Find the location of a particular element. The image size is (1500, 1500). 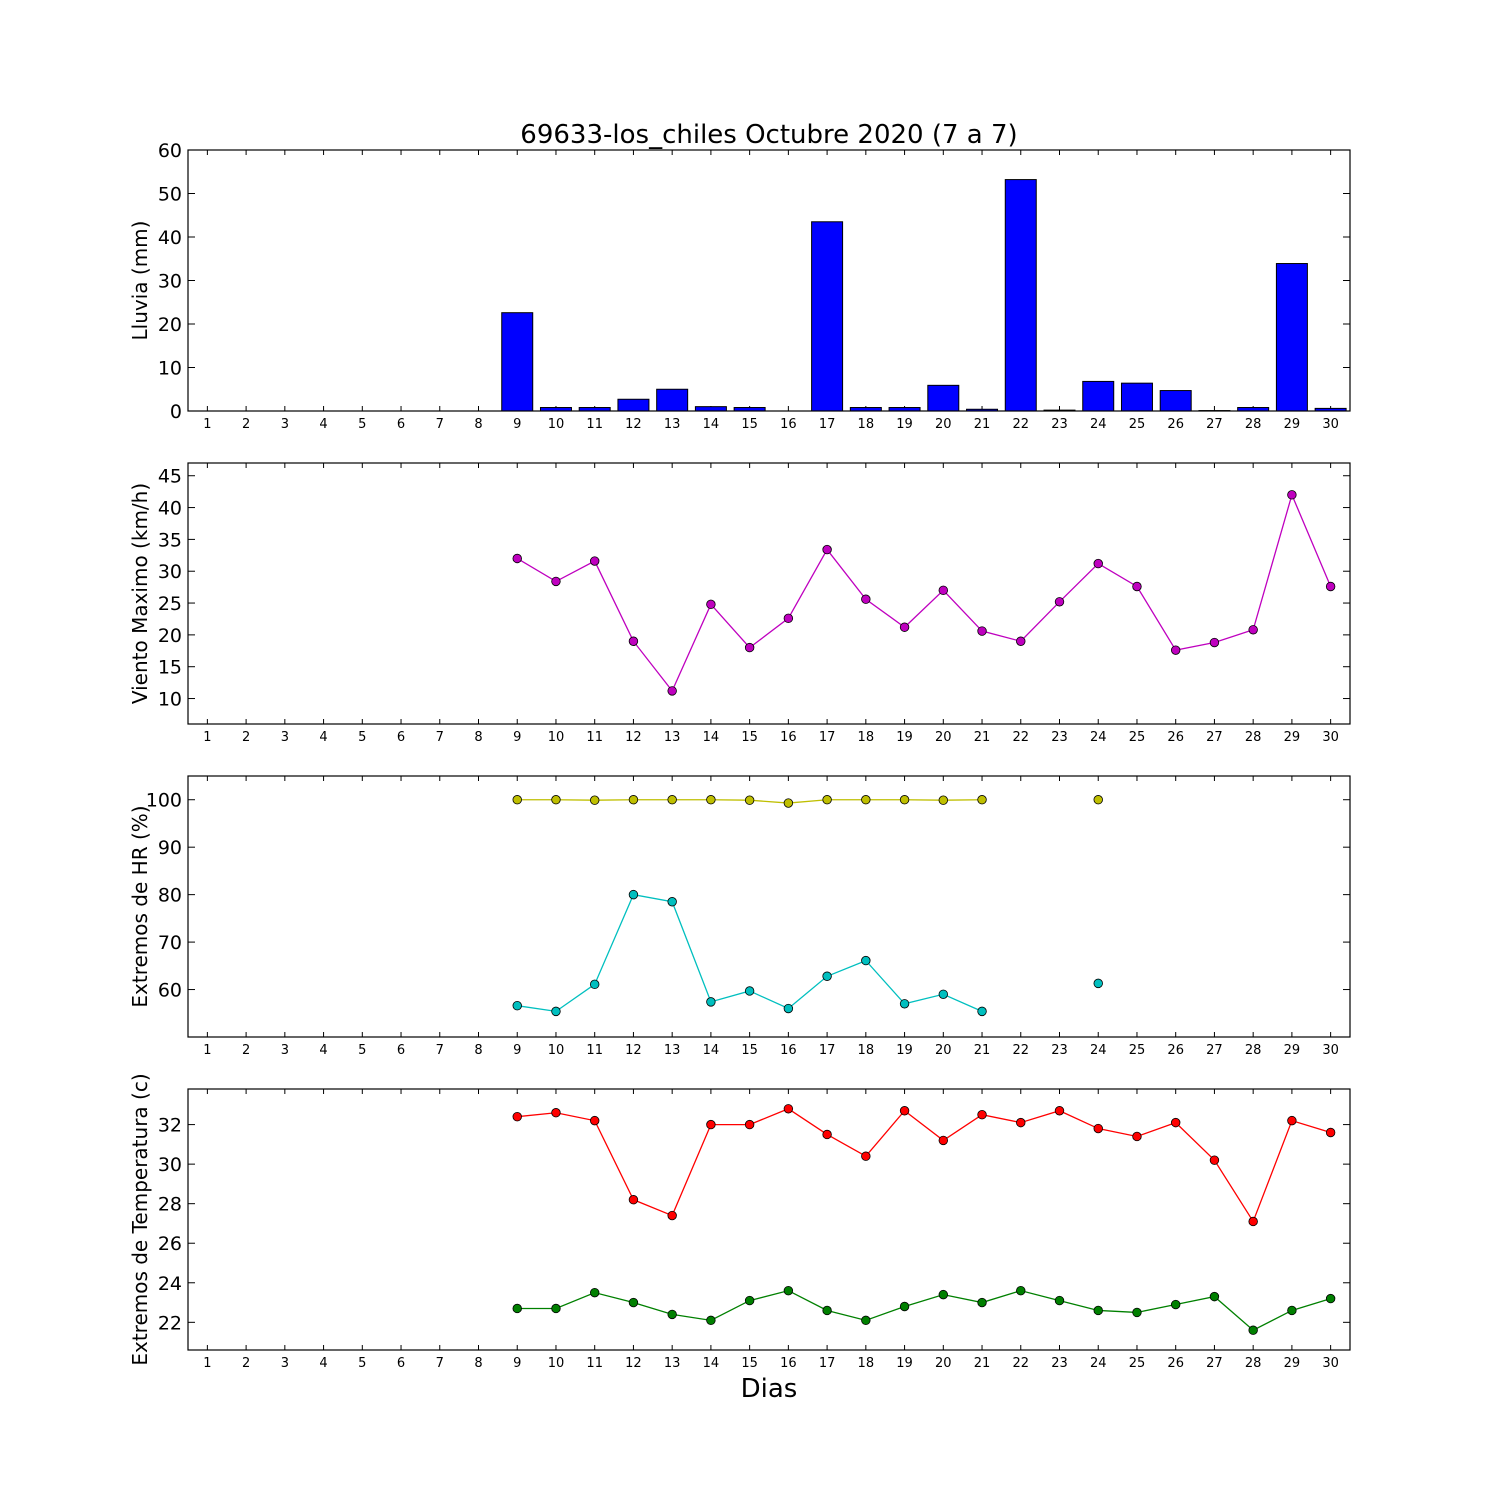

y-tick-label: 100 is located at coordinates (164, 801).